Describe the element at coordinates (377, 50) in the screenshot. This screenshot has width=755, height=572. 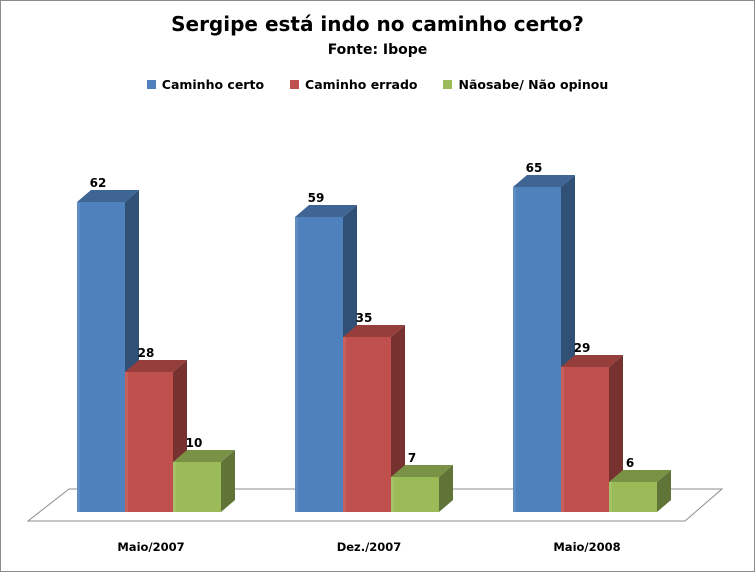
I see `chart-subtitle: Fonte: Ibope` at that location.